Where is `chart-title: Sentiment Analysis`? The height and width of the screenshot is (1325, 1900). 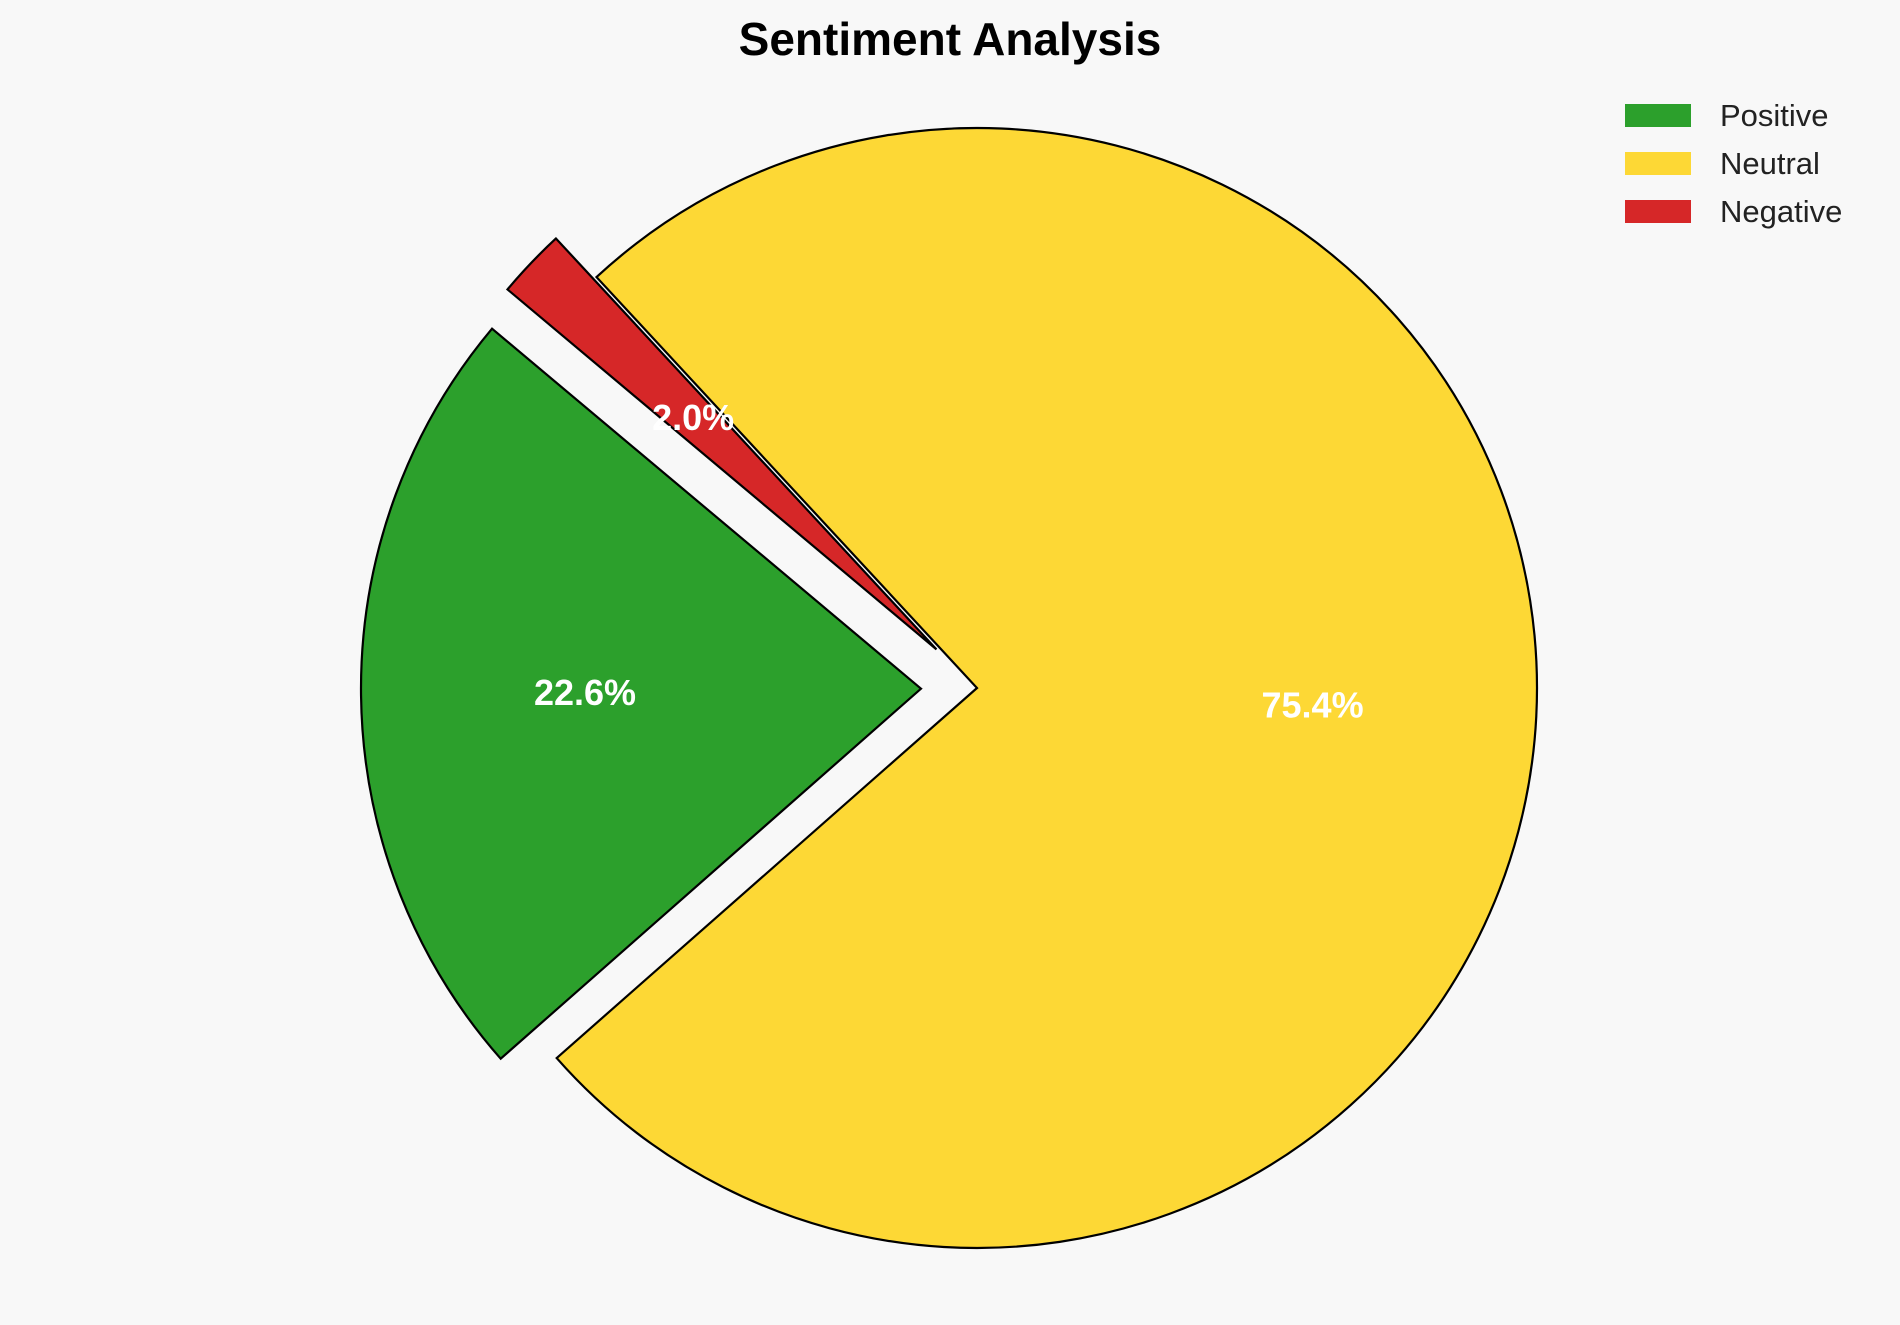
chart-title: Sentiment Analysis is located at coordinates (950, 39).